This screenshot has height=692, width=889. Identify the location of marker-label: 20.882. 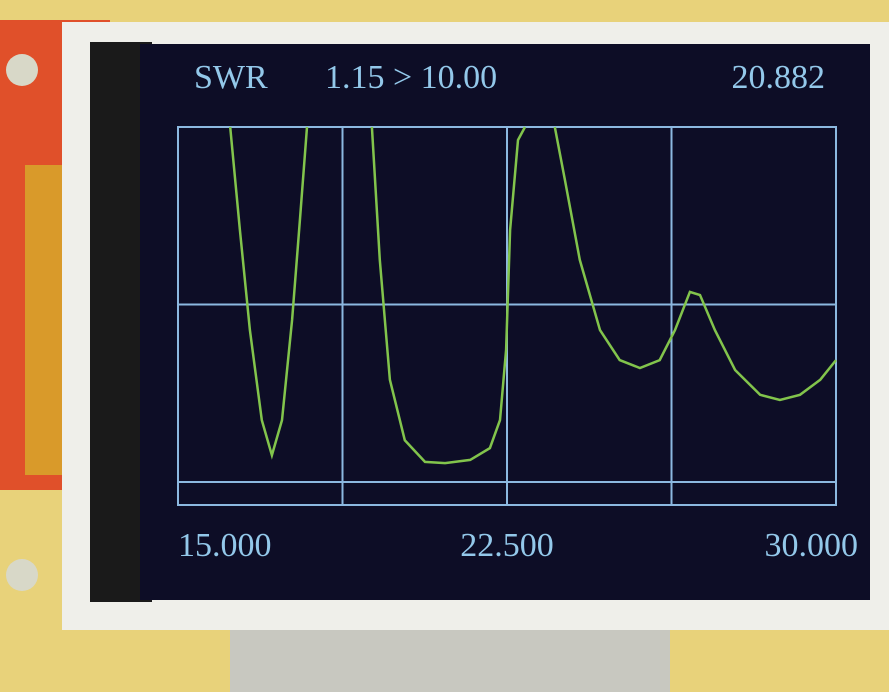
(779, 77).